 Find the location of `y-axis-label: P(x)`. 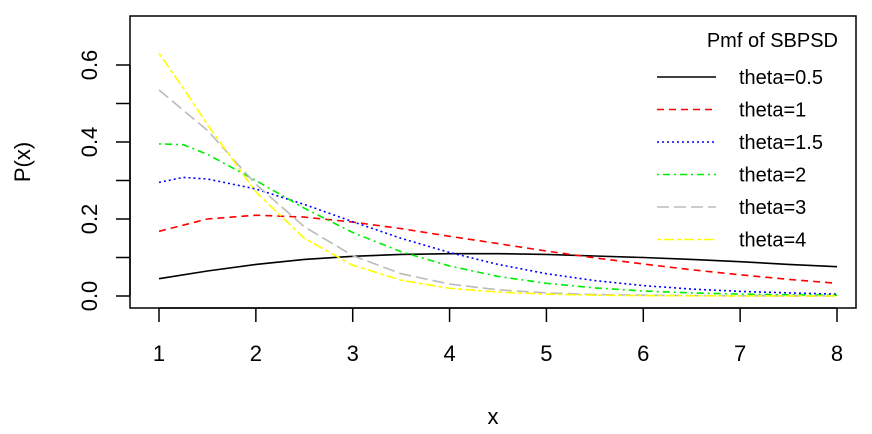

y-axis-label: P(x) is located at coordinates (22, 162).